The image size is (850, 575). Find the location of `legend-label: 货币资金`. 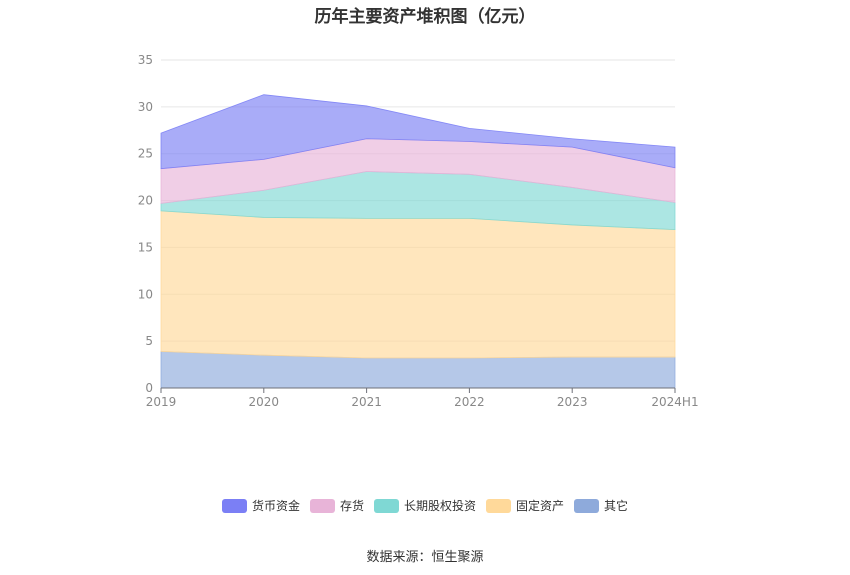

legend-label: 货币资金 is located at coordinates (275, 506).